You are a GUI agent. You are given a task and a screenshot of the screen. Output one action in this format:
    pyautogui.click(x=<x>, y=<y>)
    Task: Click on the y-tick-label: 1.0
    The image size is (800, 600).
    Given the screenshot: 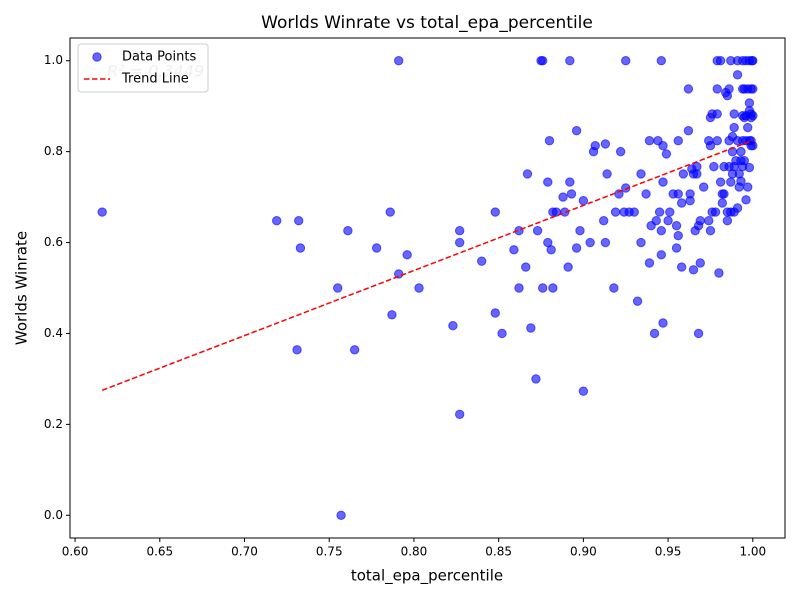 What is the action you would take?
    pyautogui.click(x=53, y=60)
    